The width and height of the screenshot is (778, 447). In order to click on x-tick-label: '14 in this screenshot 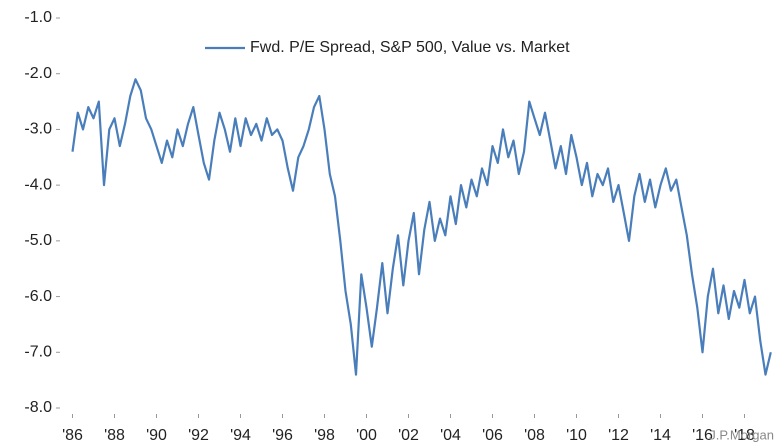, I will do `click(660, 435)`.